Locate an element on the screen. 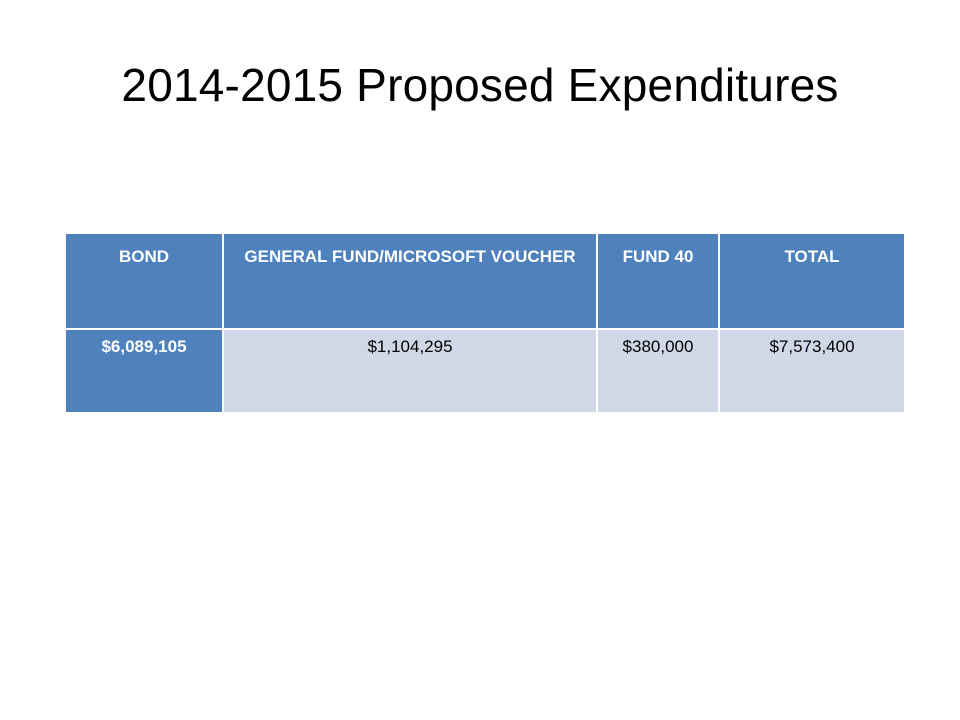 The width and height of the screenshot is (960, 720). cell-fund-40-amount: $380,000 is located at coordinates (658, 371).